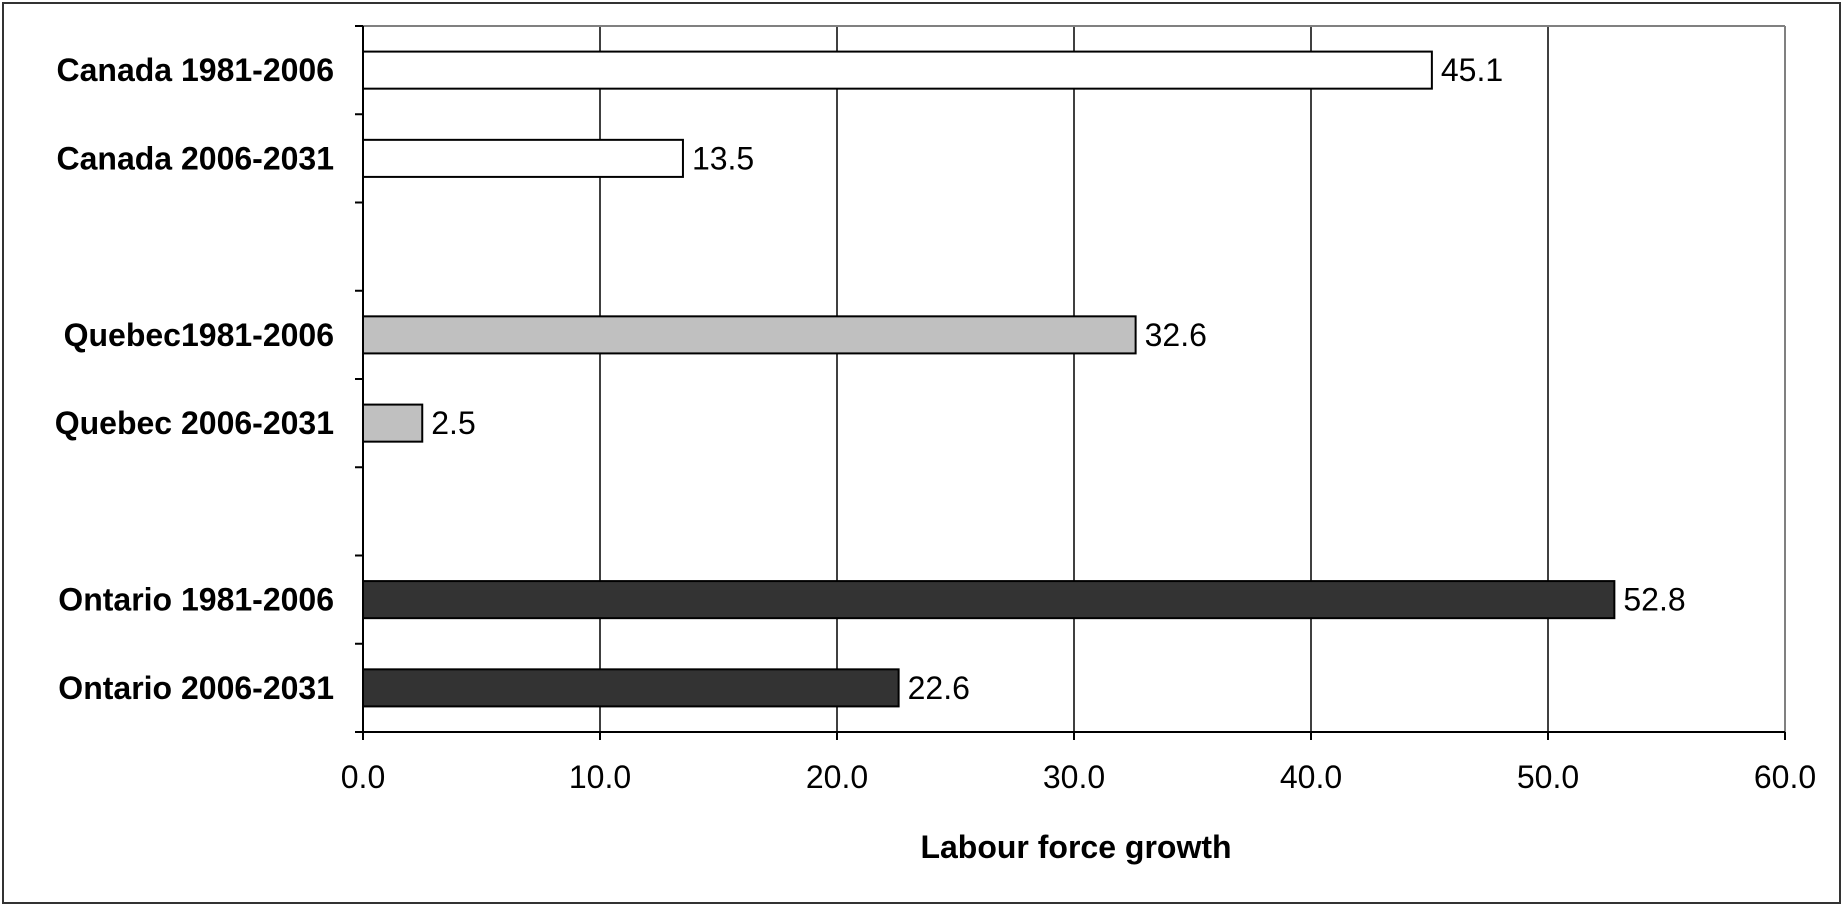 The height and width of the screenshot is (908, 1845). I want to click on x-tick-label: 0.0, so click(363, 777).